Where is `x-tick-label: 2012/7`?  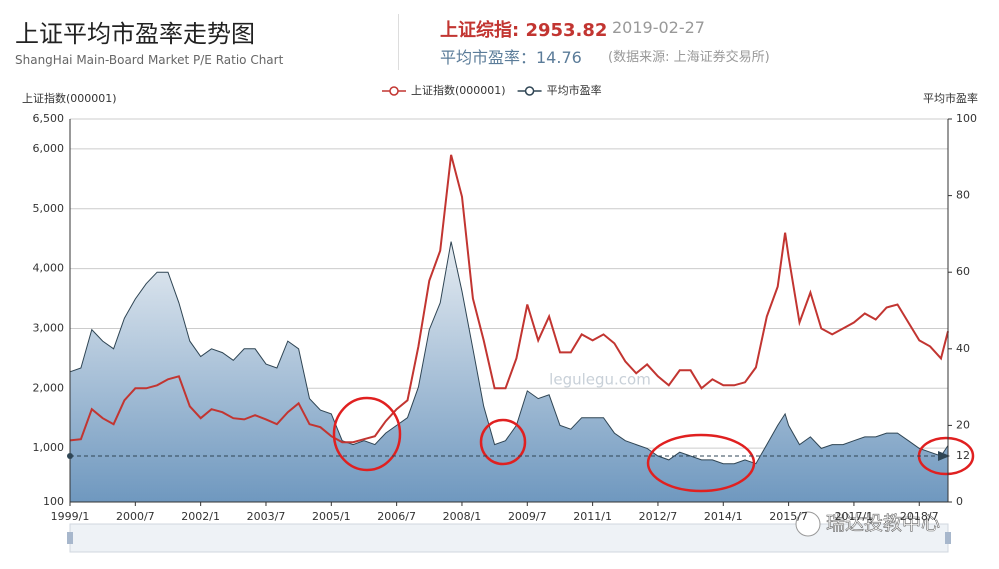
x-tick-label: 2012/7 is located at coordinates (658, 516).